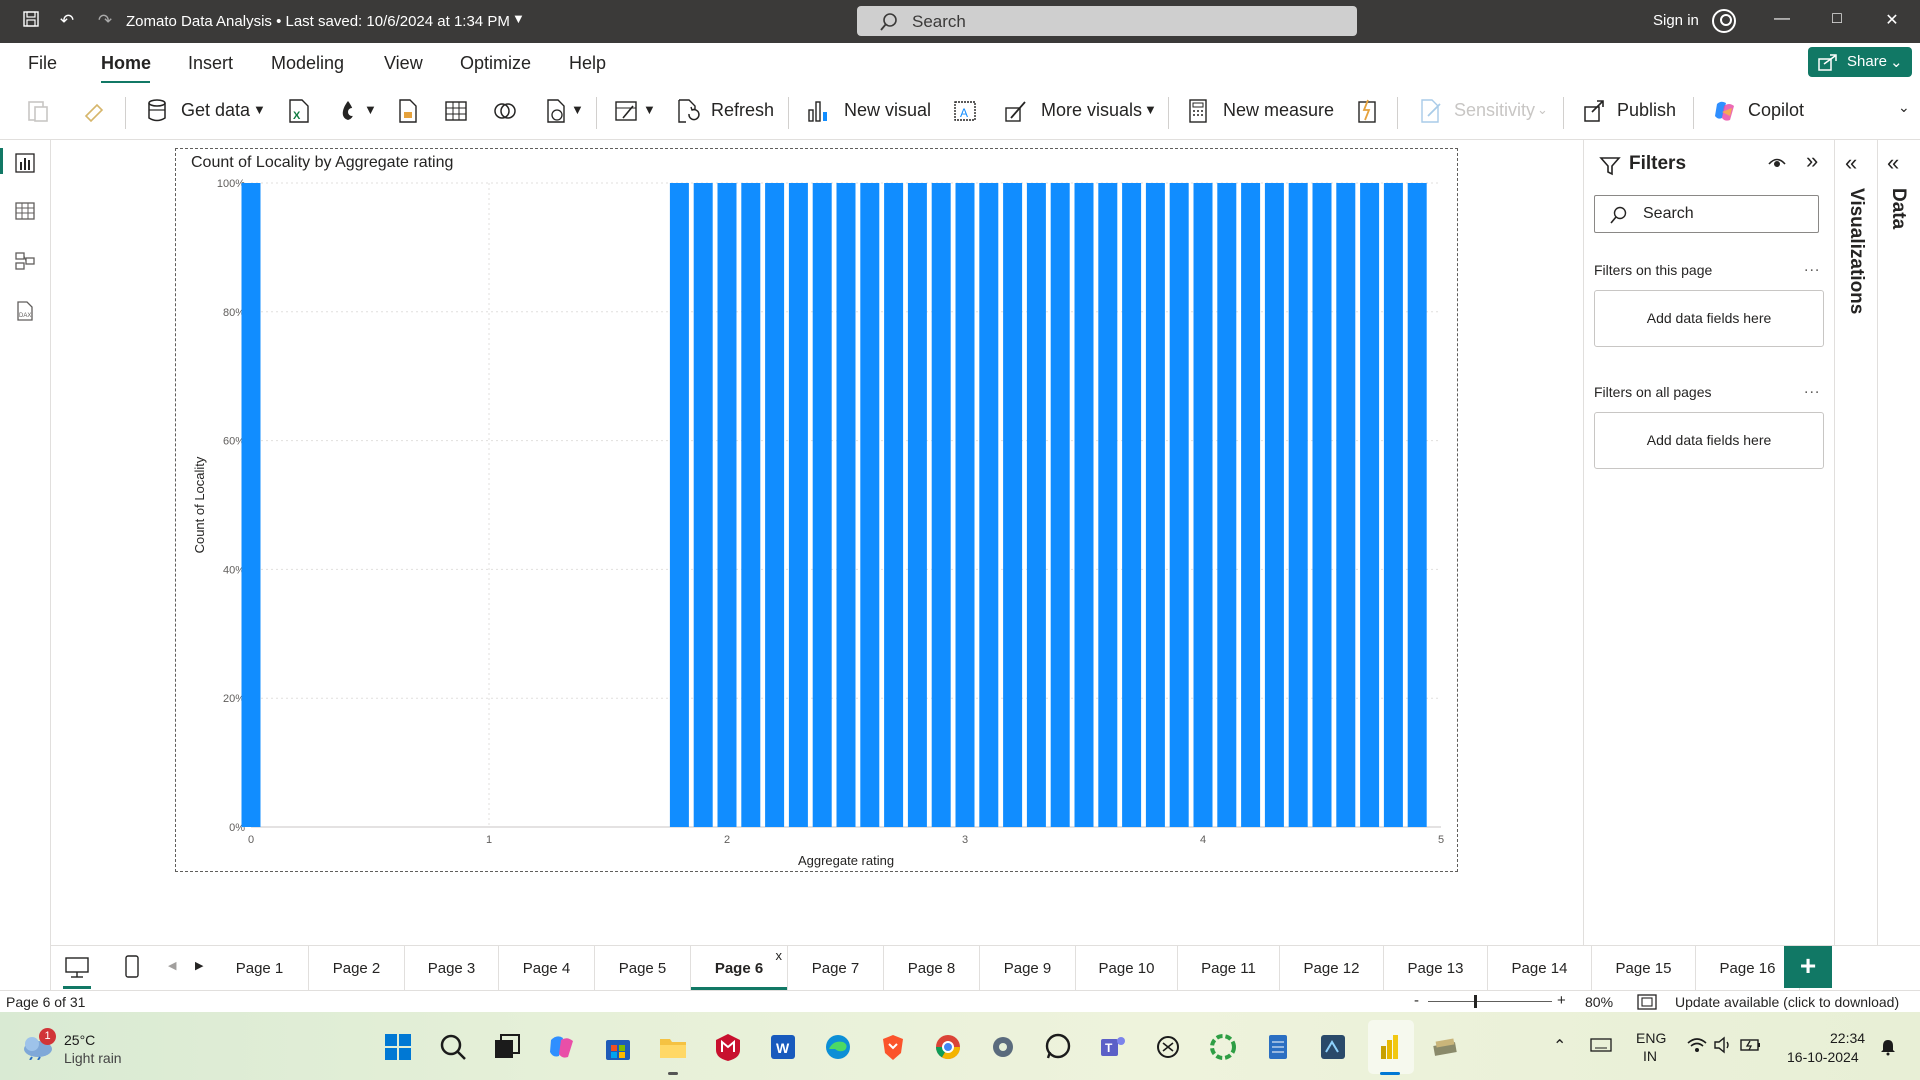  Describe the element at coordinates (836, 968) in the screenshot. I see `page-tab: Page 7` at that location.